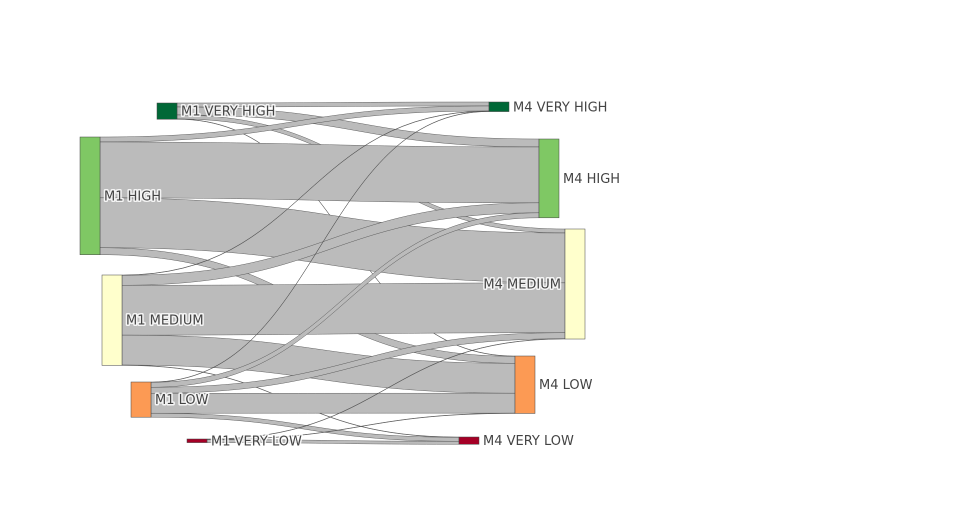 The width and height of the screenshot is (954, 525). I want to click on link-m1-low-to-m4-very-low, so click(305, 427).